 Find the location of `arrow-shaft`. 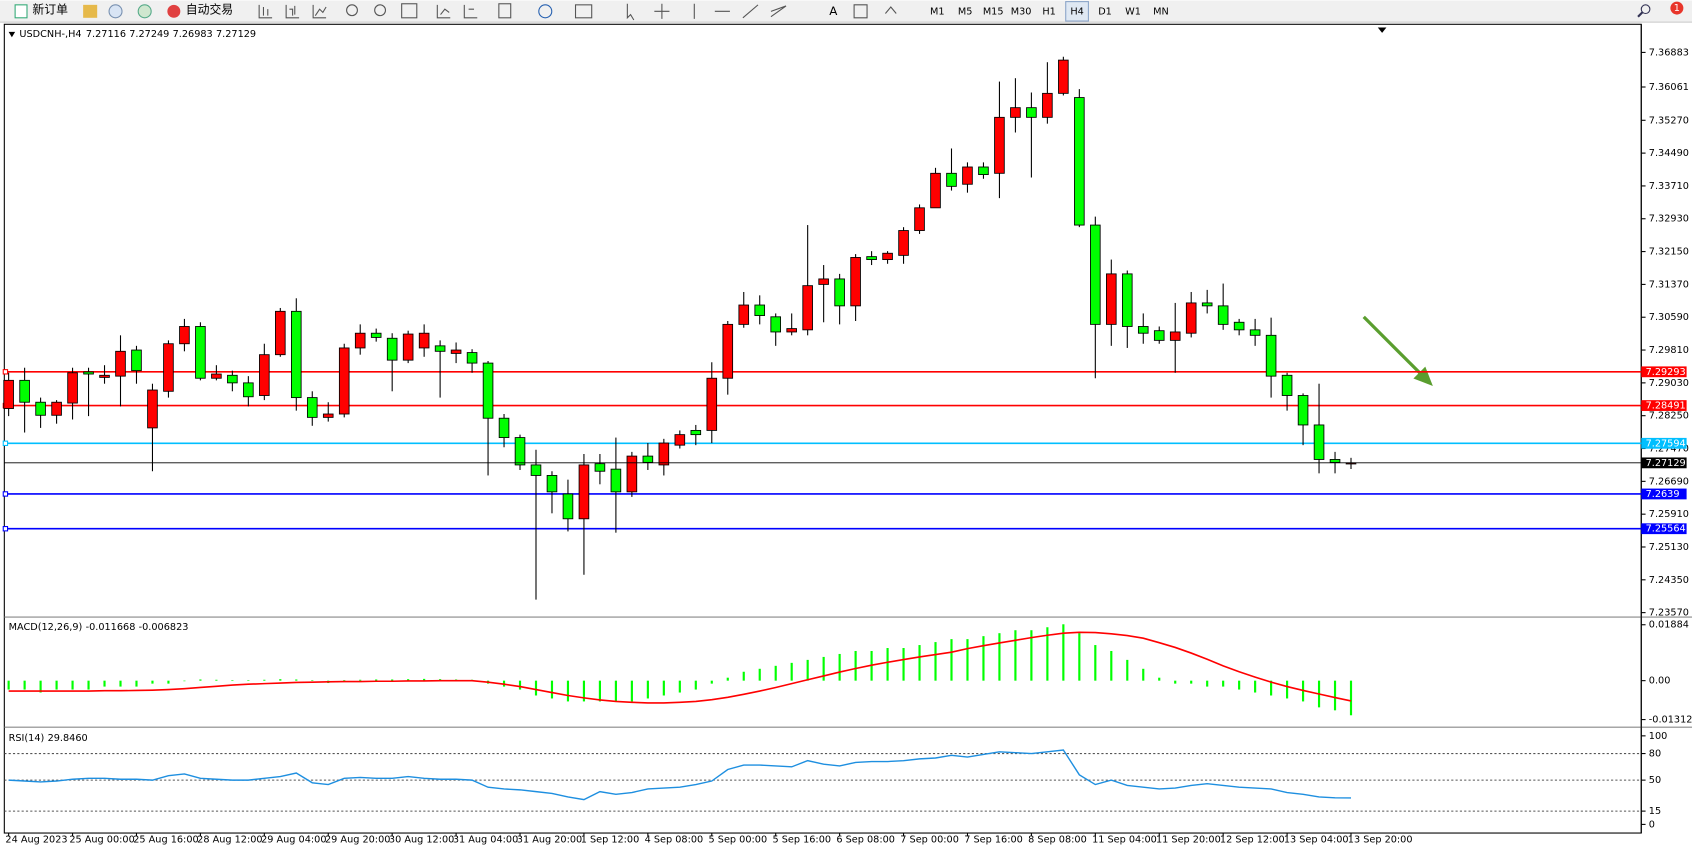

arrow-shaft is located at coordinates (1393, 346).